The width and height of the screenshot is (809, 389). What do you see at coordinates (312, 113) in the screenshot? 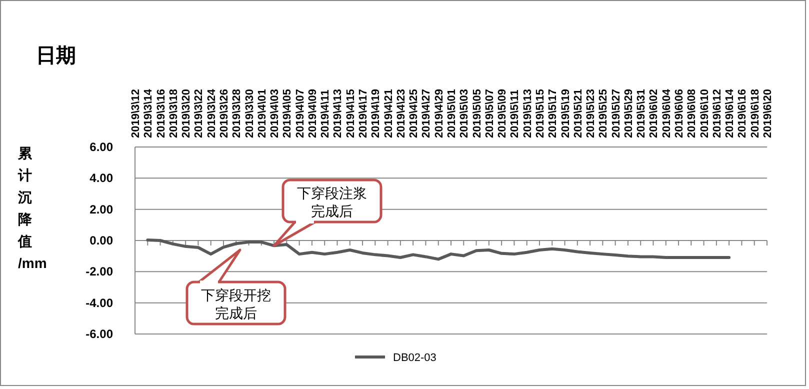
I see `x-tick-label: 2019\4\09` at bounding box center [312, 113].